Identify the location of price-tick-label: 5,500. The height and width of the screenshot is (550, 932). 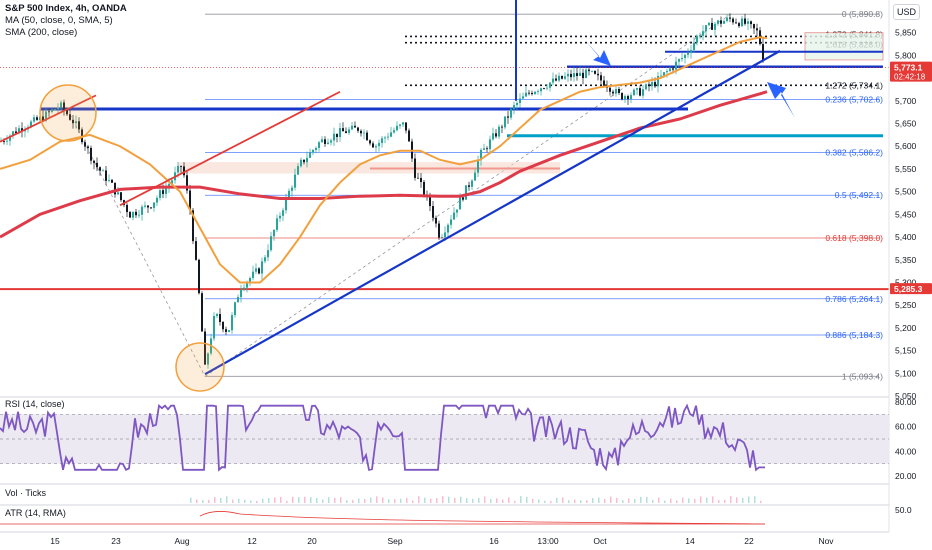
(906, 192).